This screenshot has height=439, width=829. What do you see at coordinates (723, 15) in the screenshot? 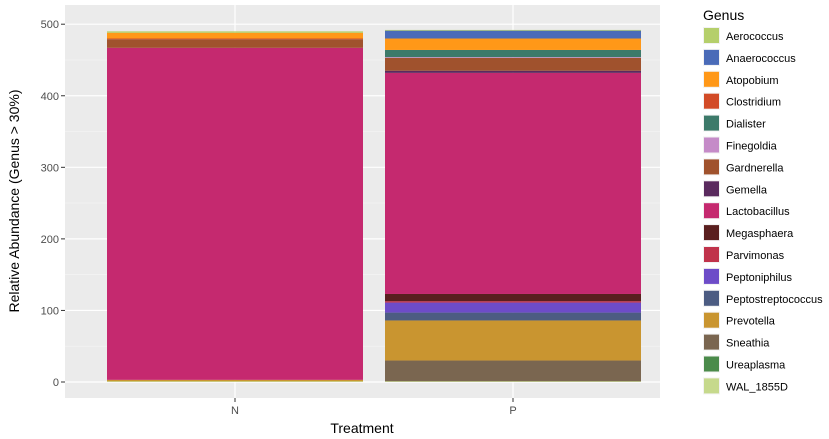
I see `legend-title: Genus` at bounding box center [723, 15].